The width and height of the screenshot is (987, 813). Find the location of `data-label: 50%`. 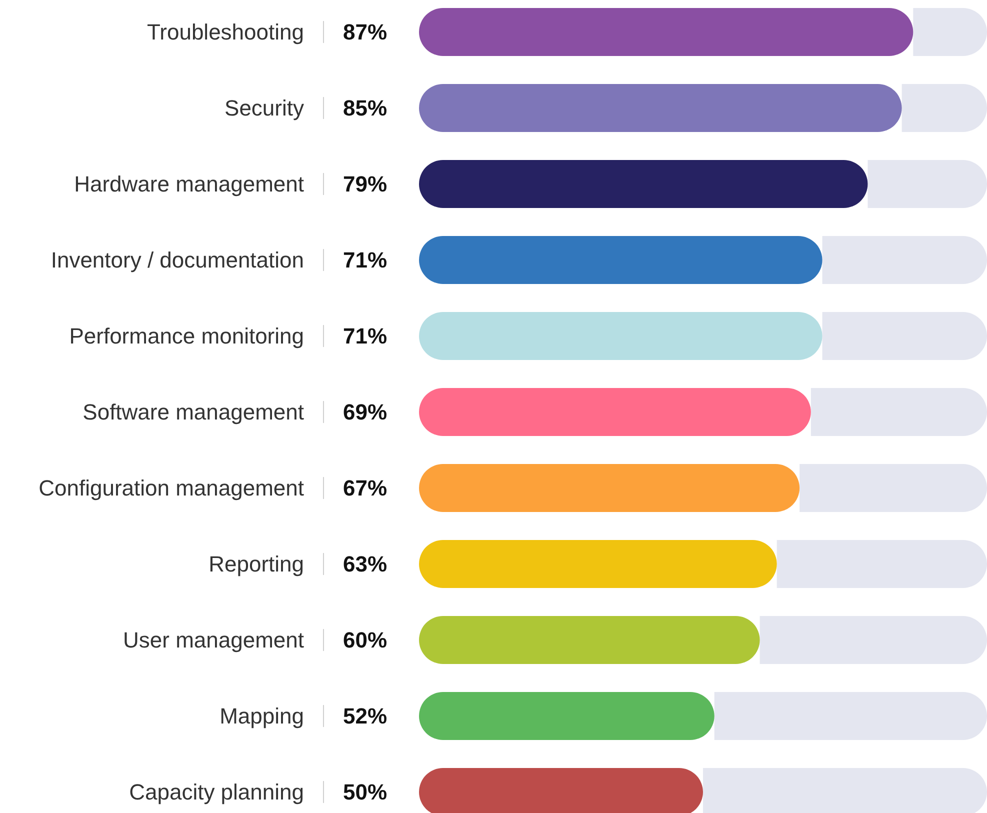

data-label: 50% is located at coordinates (365, 792).